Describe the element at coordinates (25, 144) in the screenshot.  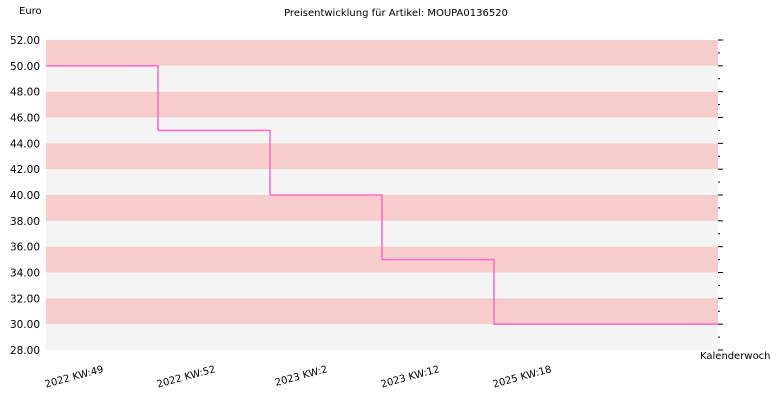
I see `y-tick-label: 44.00` at that location.